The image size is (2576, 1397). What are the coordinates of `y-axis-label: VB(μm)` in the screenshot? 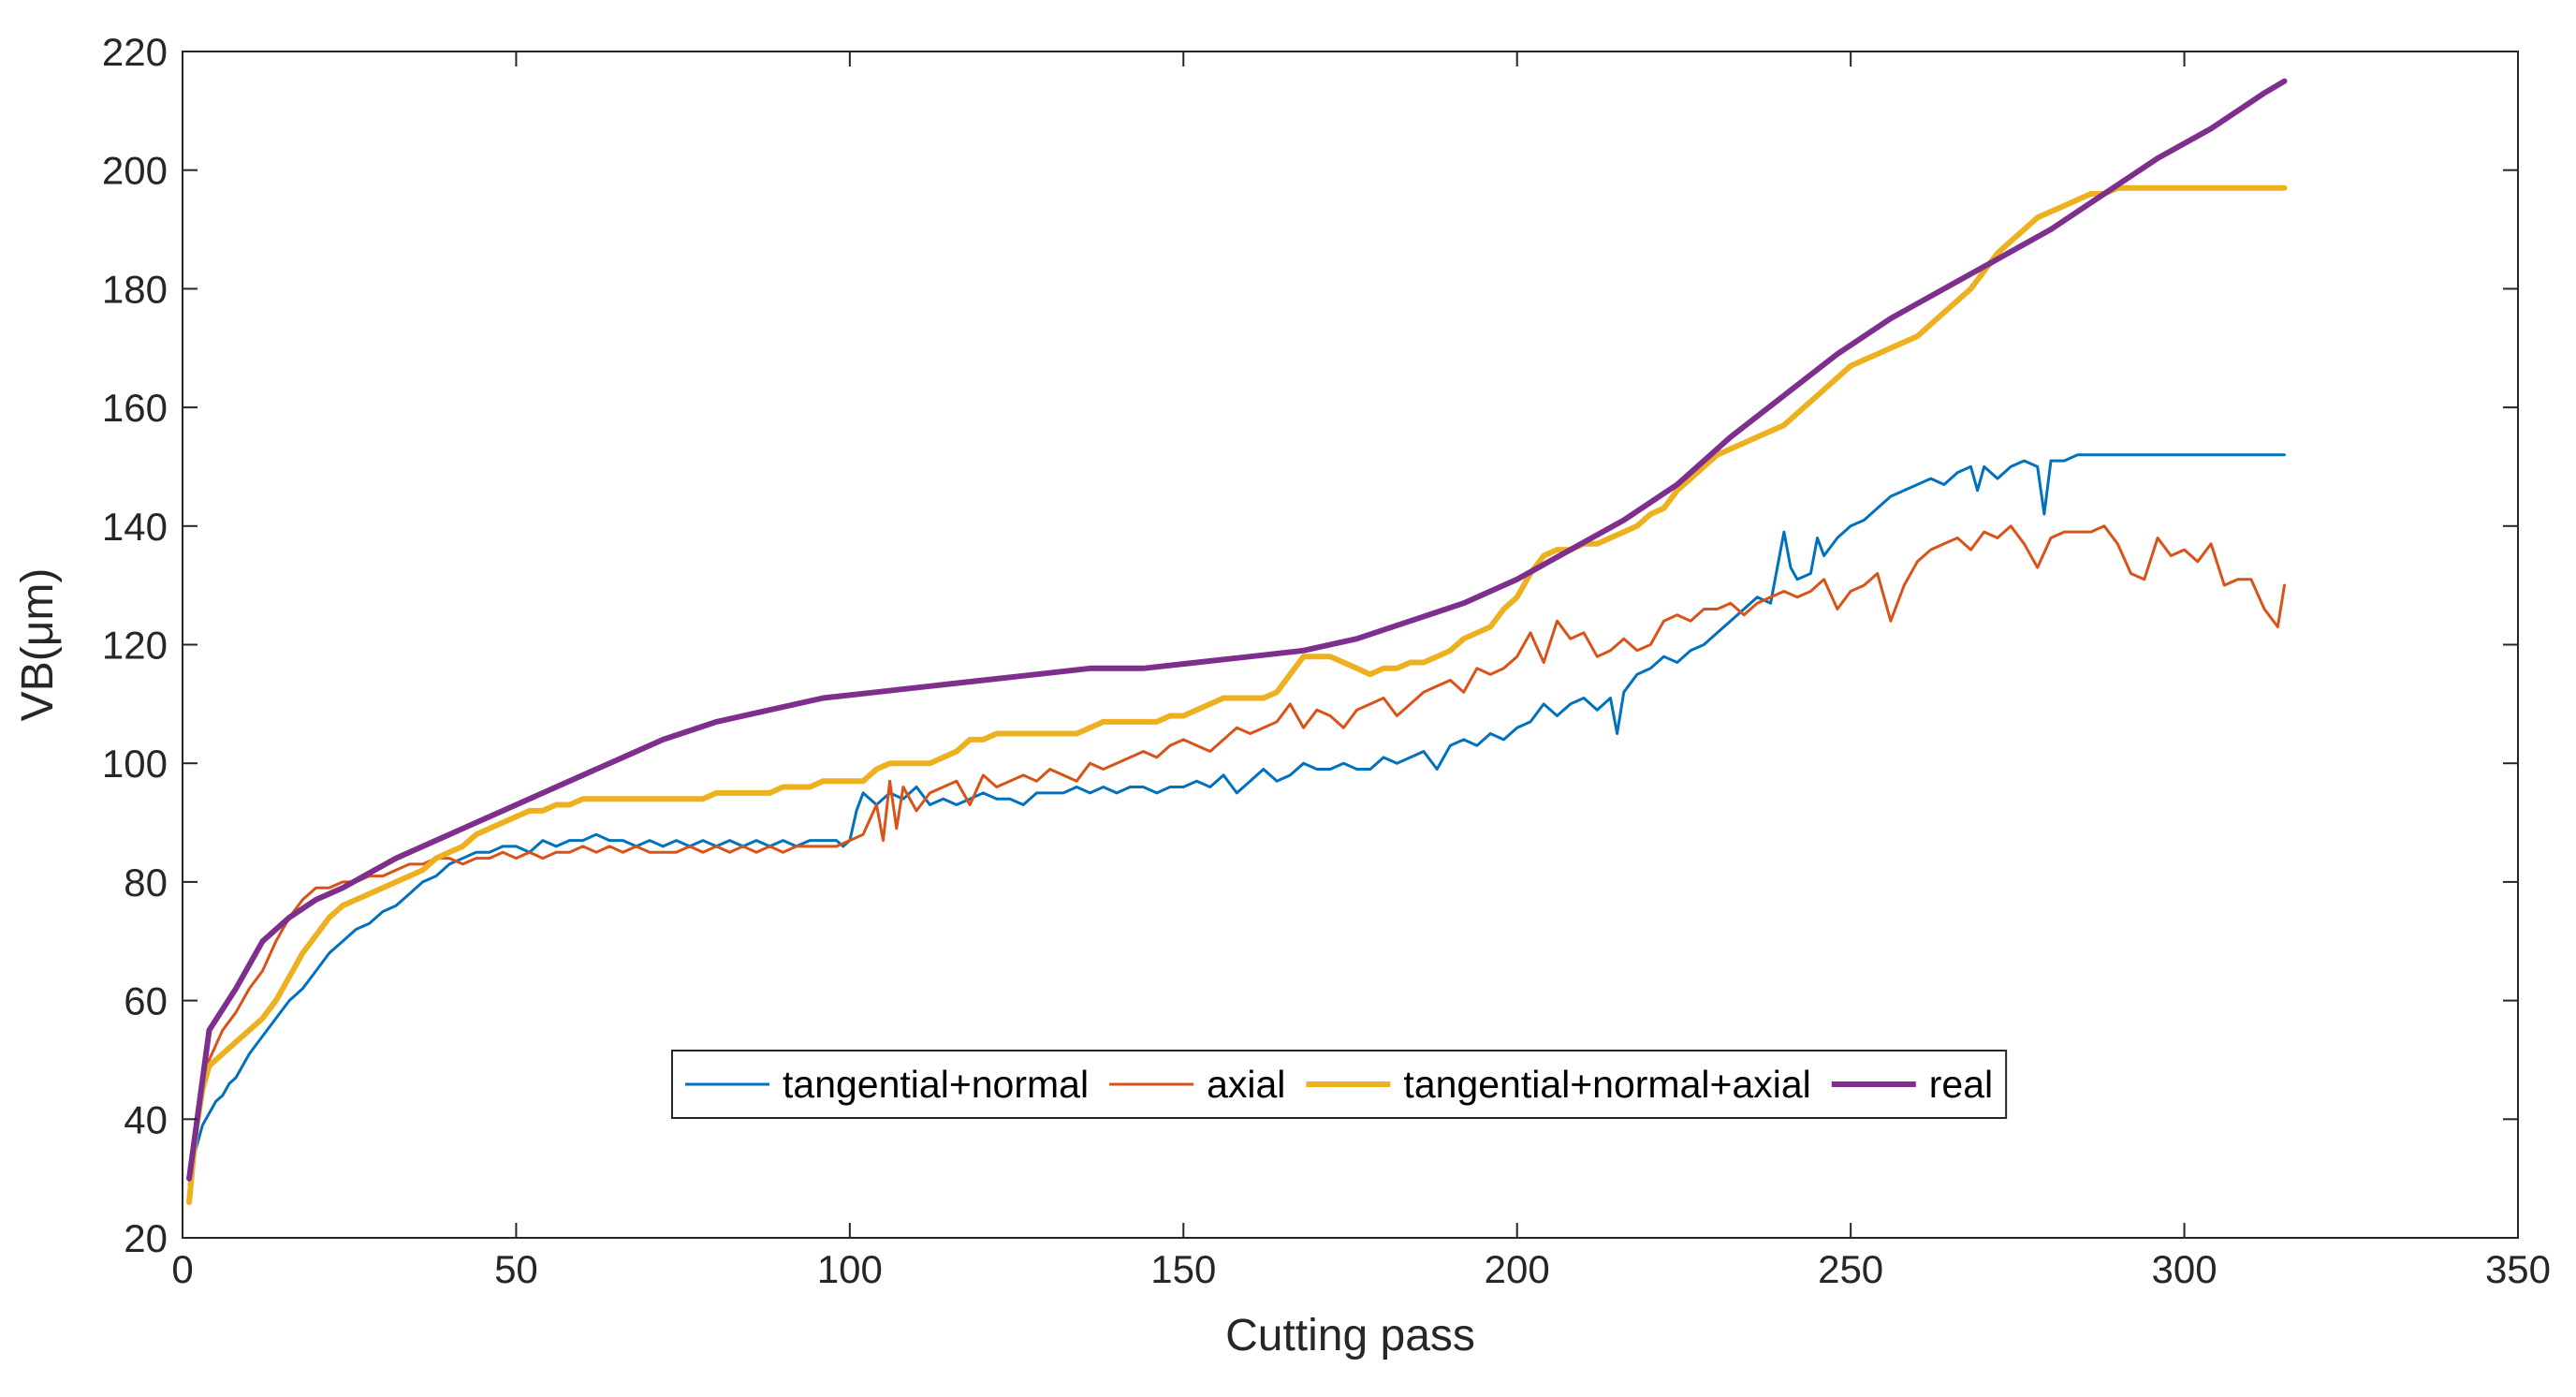 It's located at (38, 645).